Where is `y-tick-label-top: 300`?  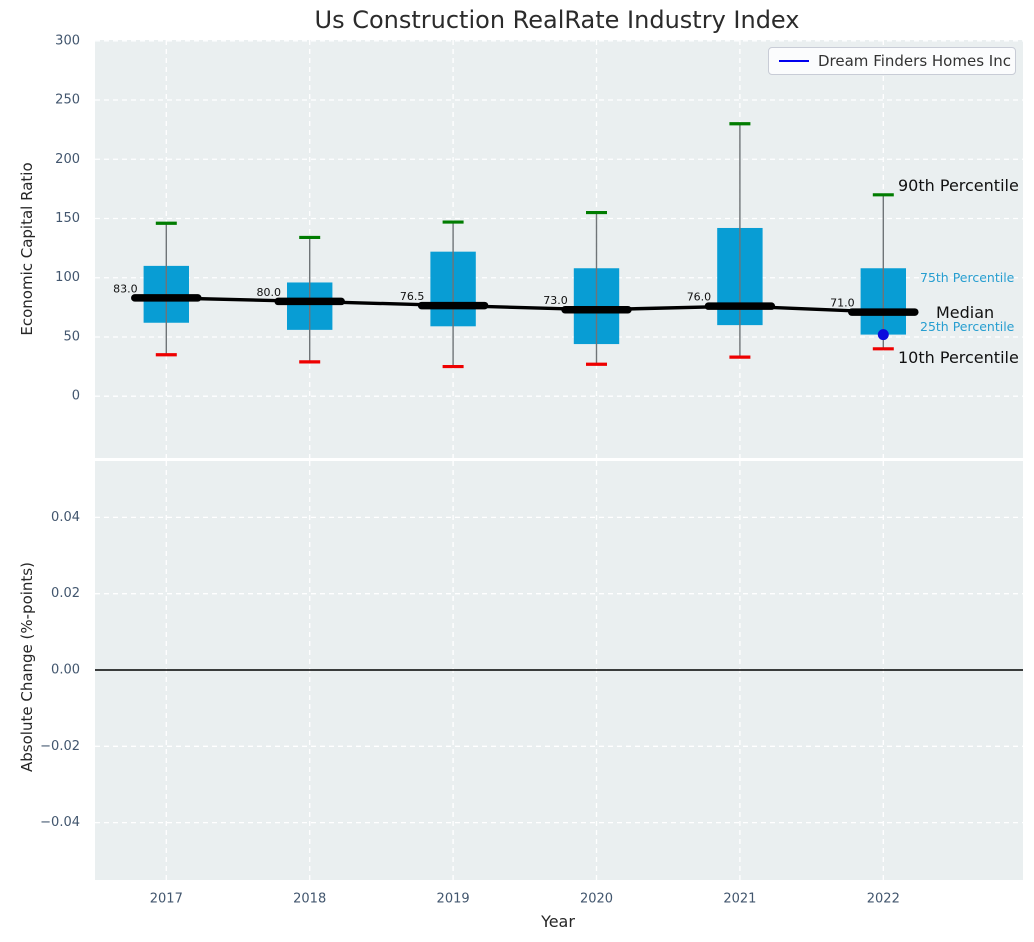 y-tick-label-top: 300 is located at coordinates (67, 40).